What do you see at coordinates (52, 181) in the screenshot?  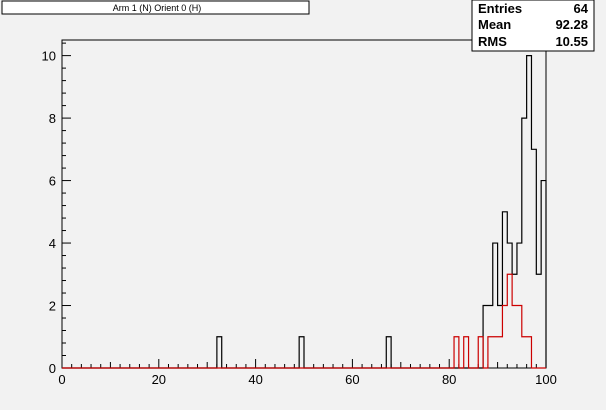 I see `y-tick-label: 6` at bounding box center [52, 181].